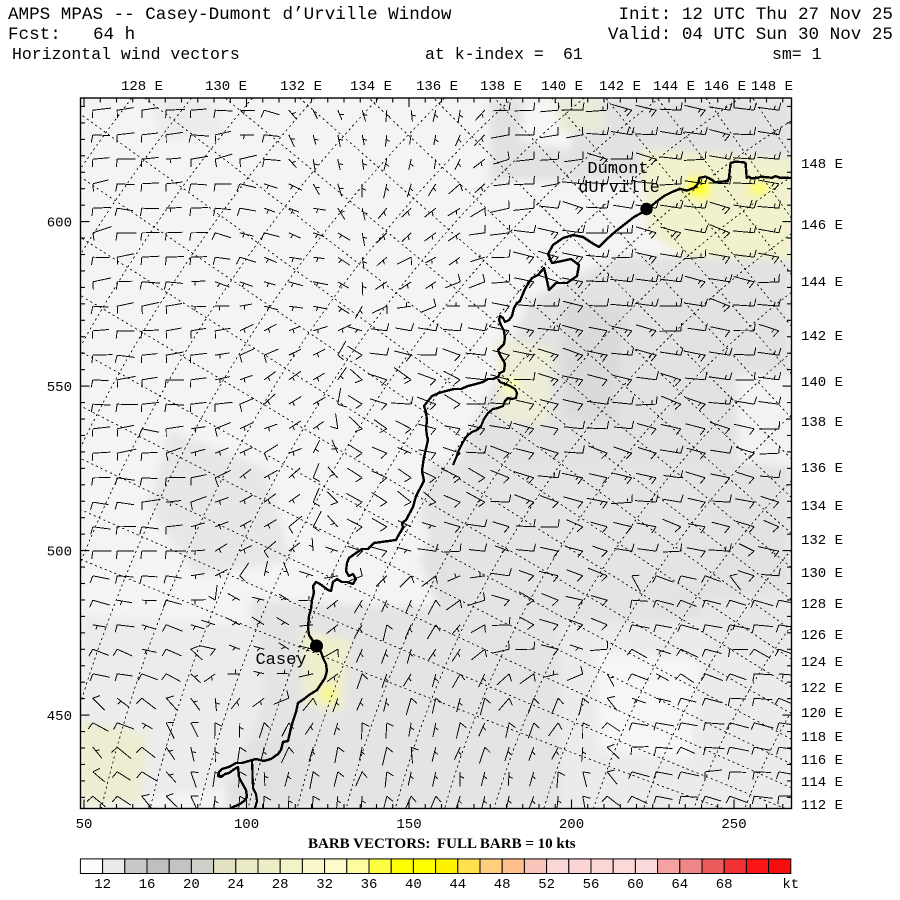 The image size is (900, 900). Describe the element at coordinates (502, 885) in the screenshot. I see `svg-text: 48` at that location.